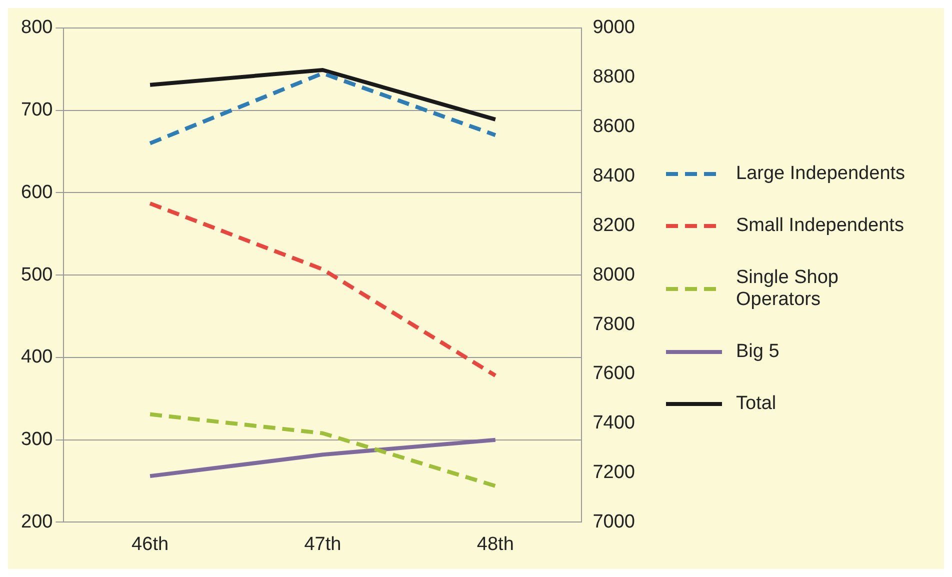 Image resolution: width=952 pixels, height=577 pixels. What do you see at coordinates (820, 225) in the screenshot?
I see `legend-label: Small Independents` at bounding box center [820, 225].